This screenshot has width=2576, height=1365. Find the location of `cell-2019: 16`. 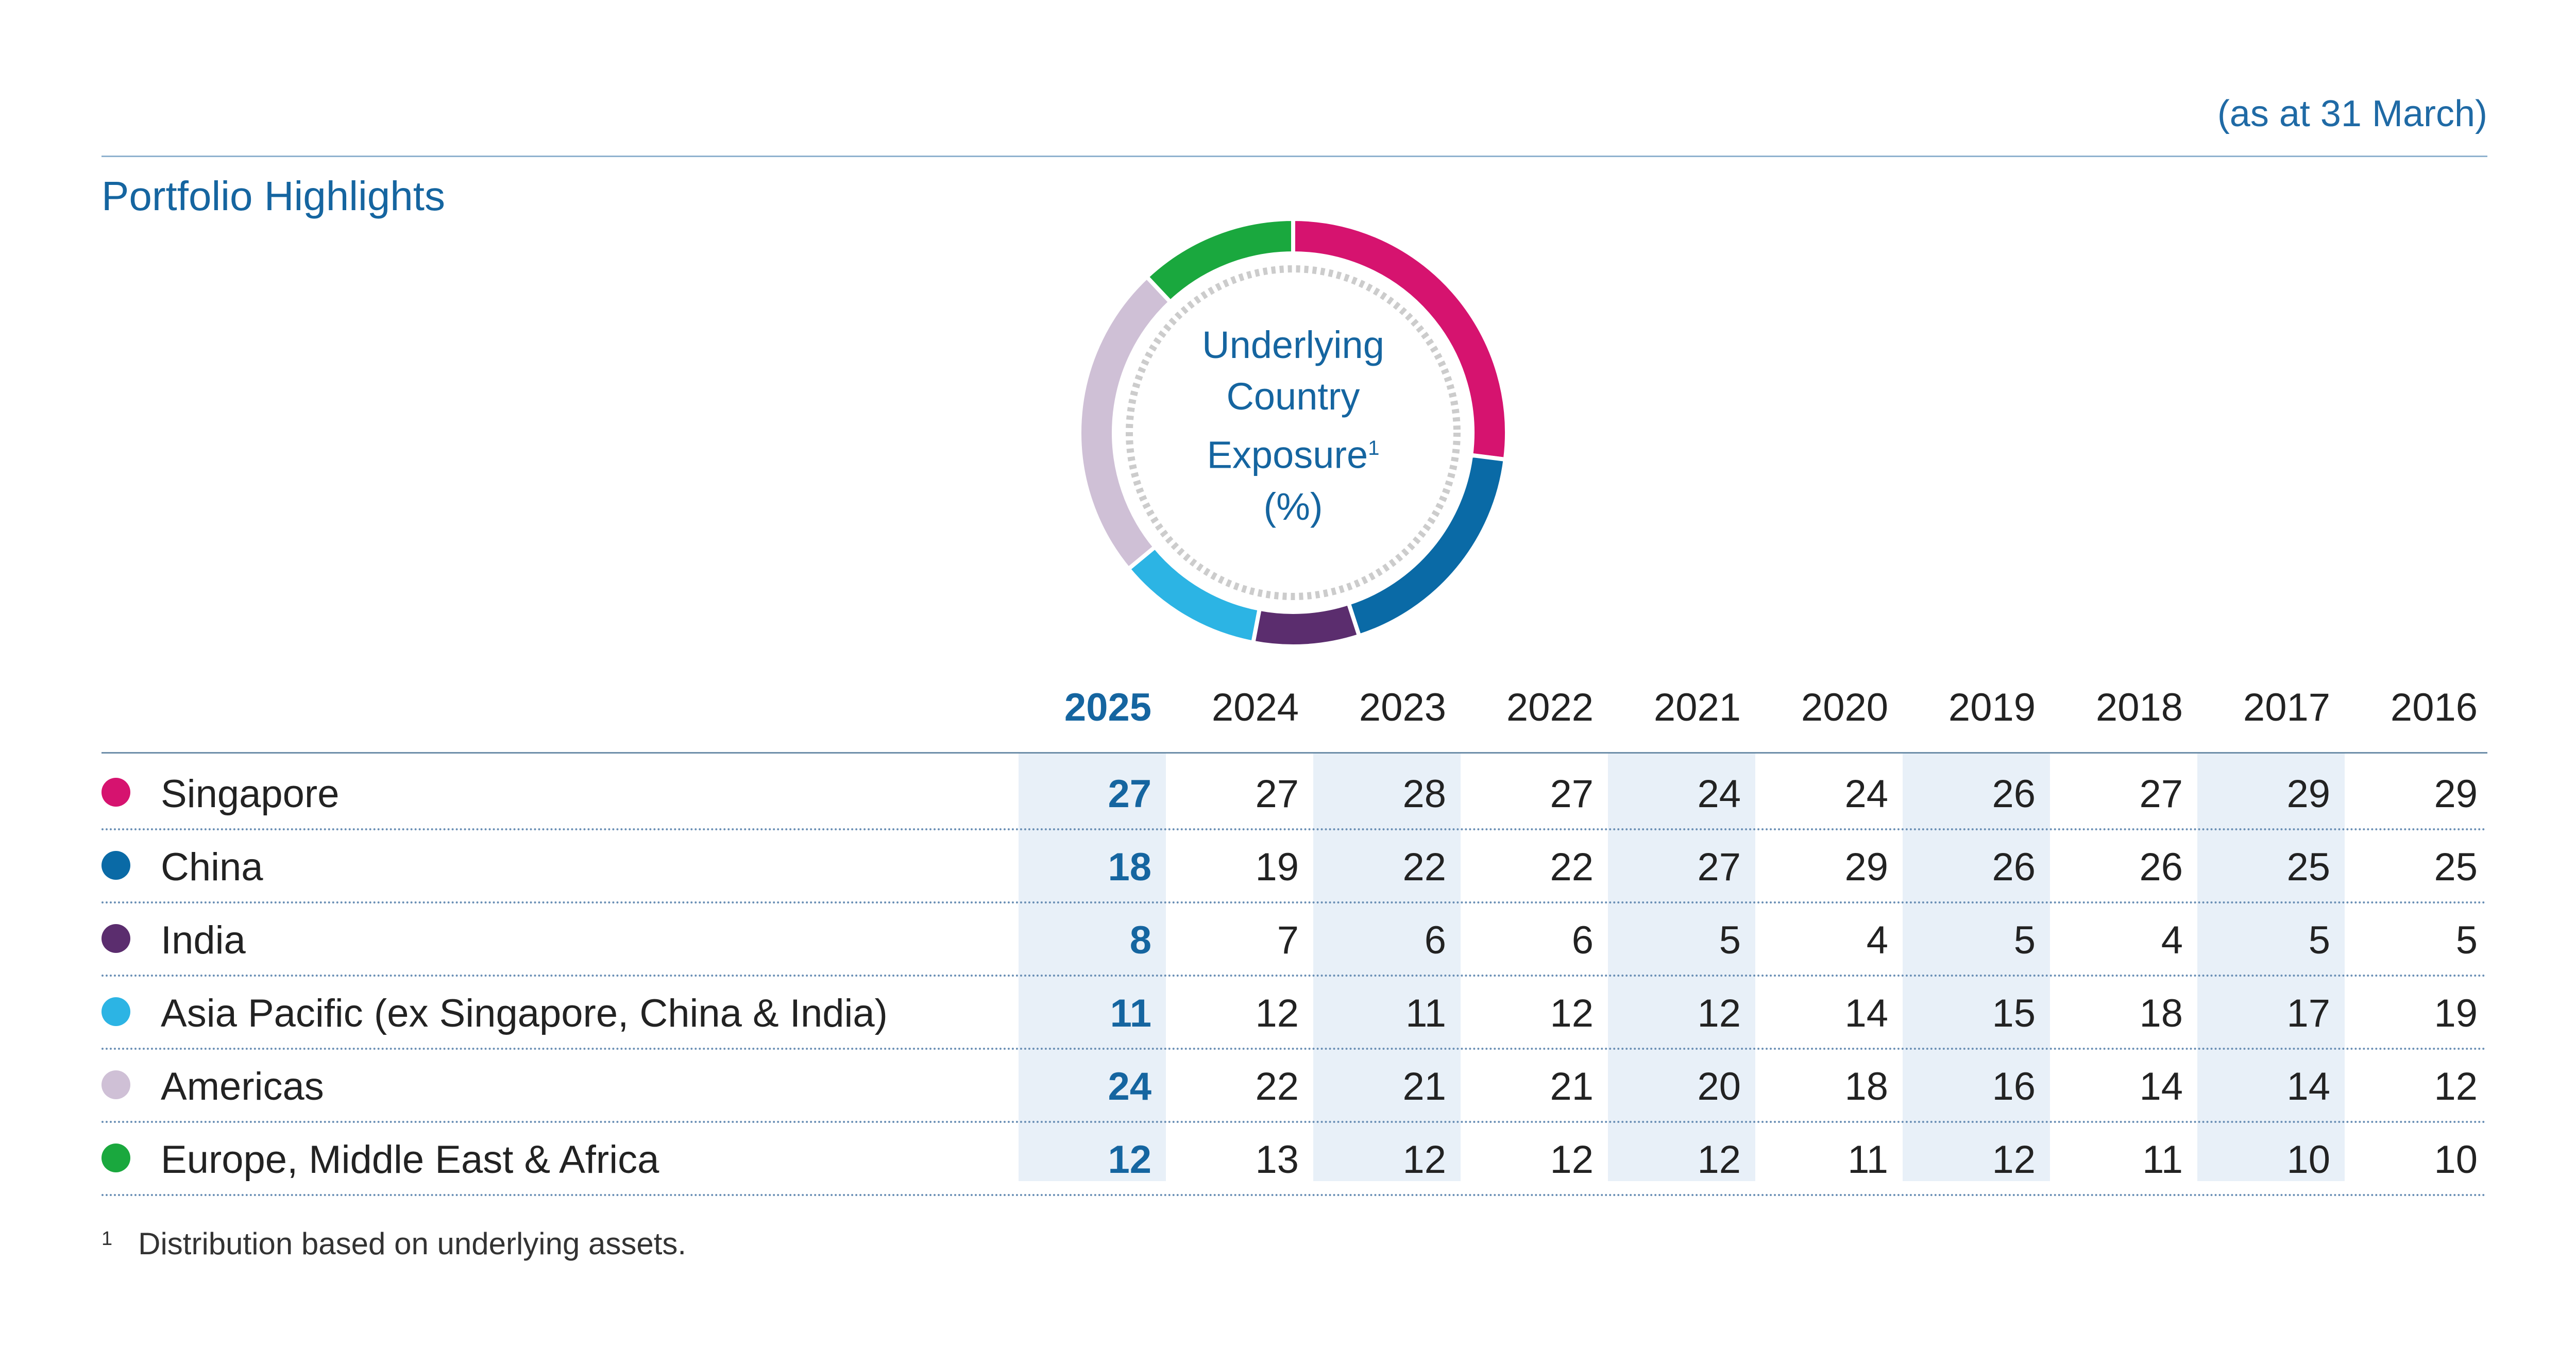

cell-2019: 16 is located at coordinates (2014, 1086).